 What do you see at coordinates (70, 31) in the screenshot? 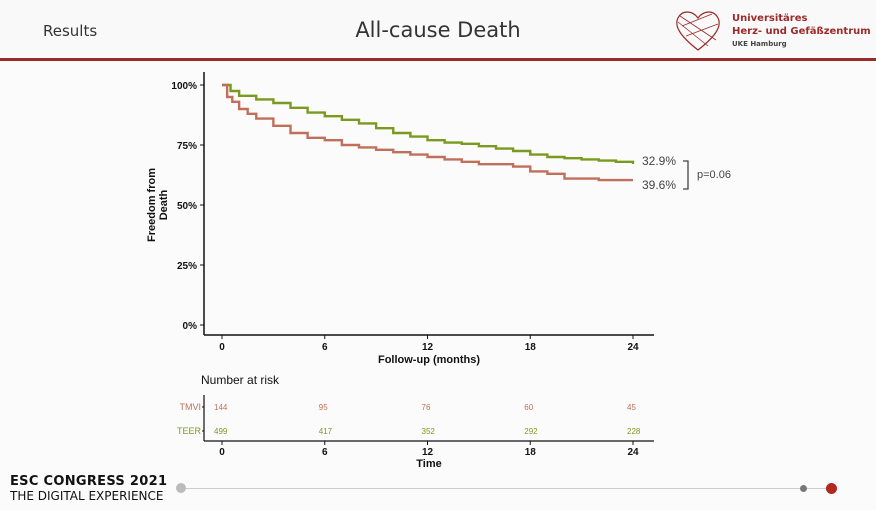
I see `section-label: Results` at bounding box center [70, 31].